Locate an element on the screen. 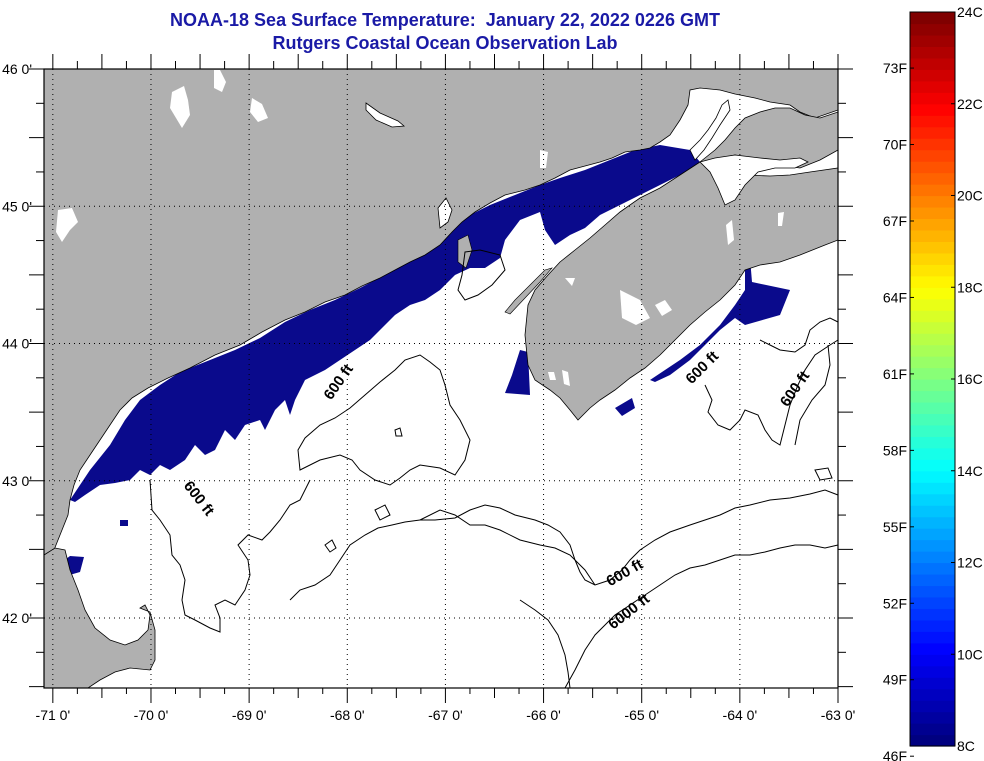 This screenshot has height=761, width=984. lat-tick-label: 46 0' is located at coordinates (17, 69).